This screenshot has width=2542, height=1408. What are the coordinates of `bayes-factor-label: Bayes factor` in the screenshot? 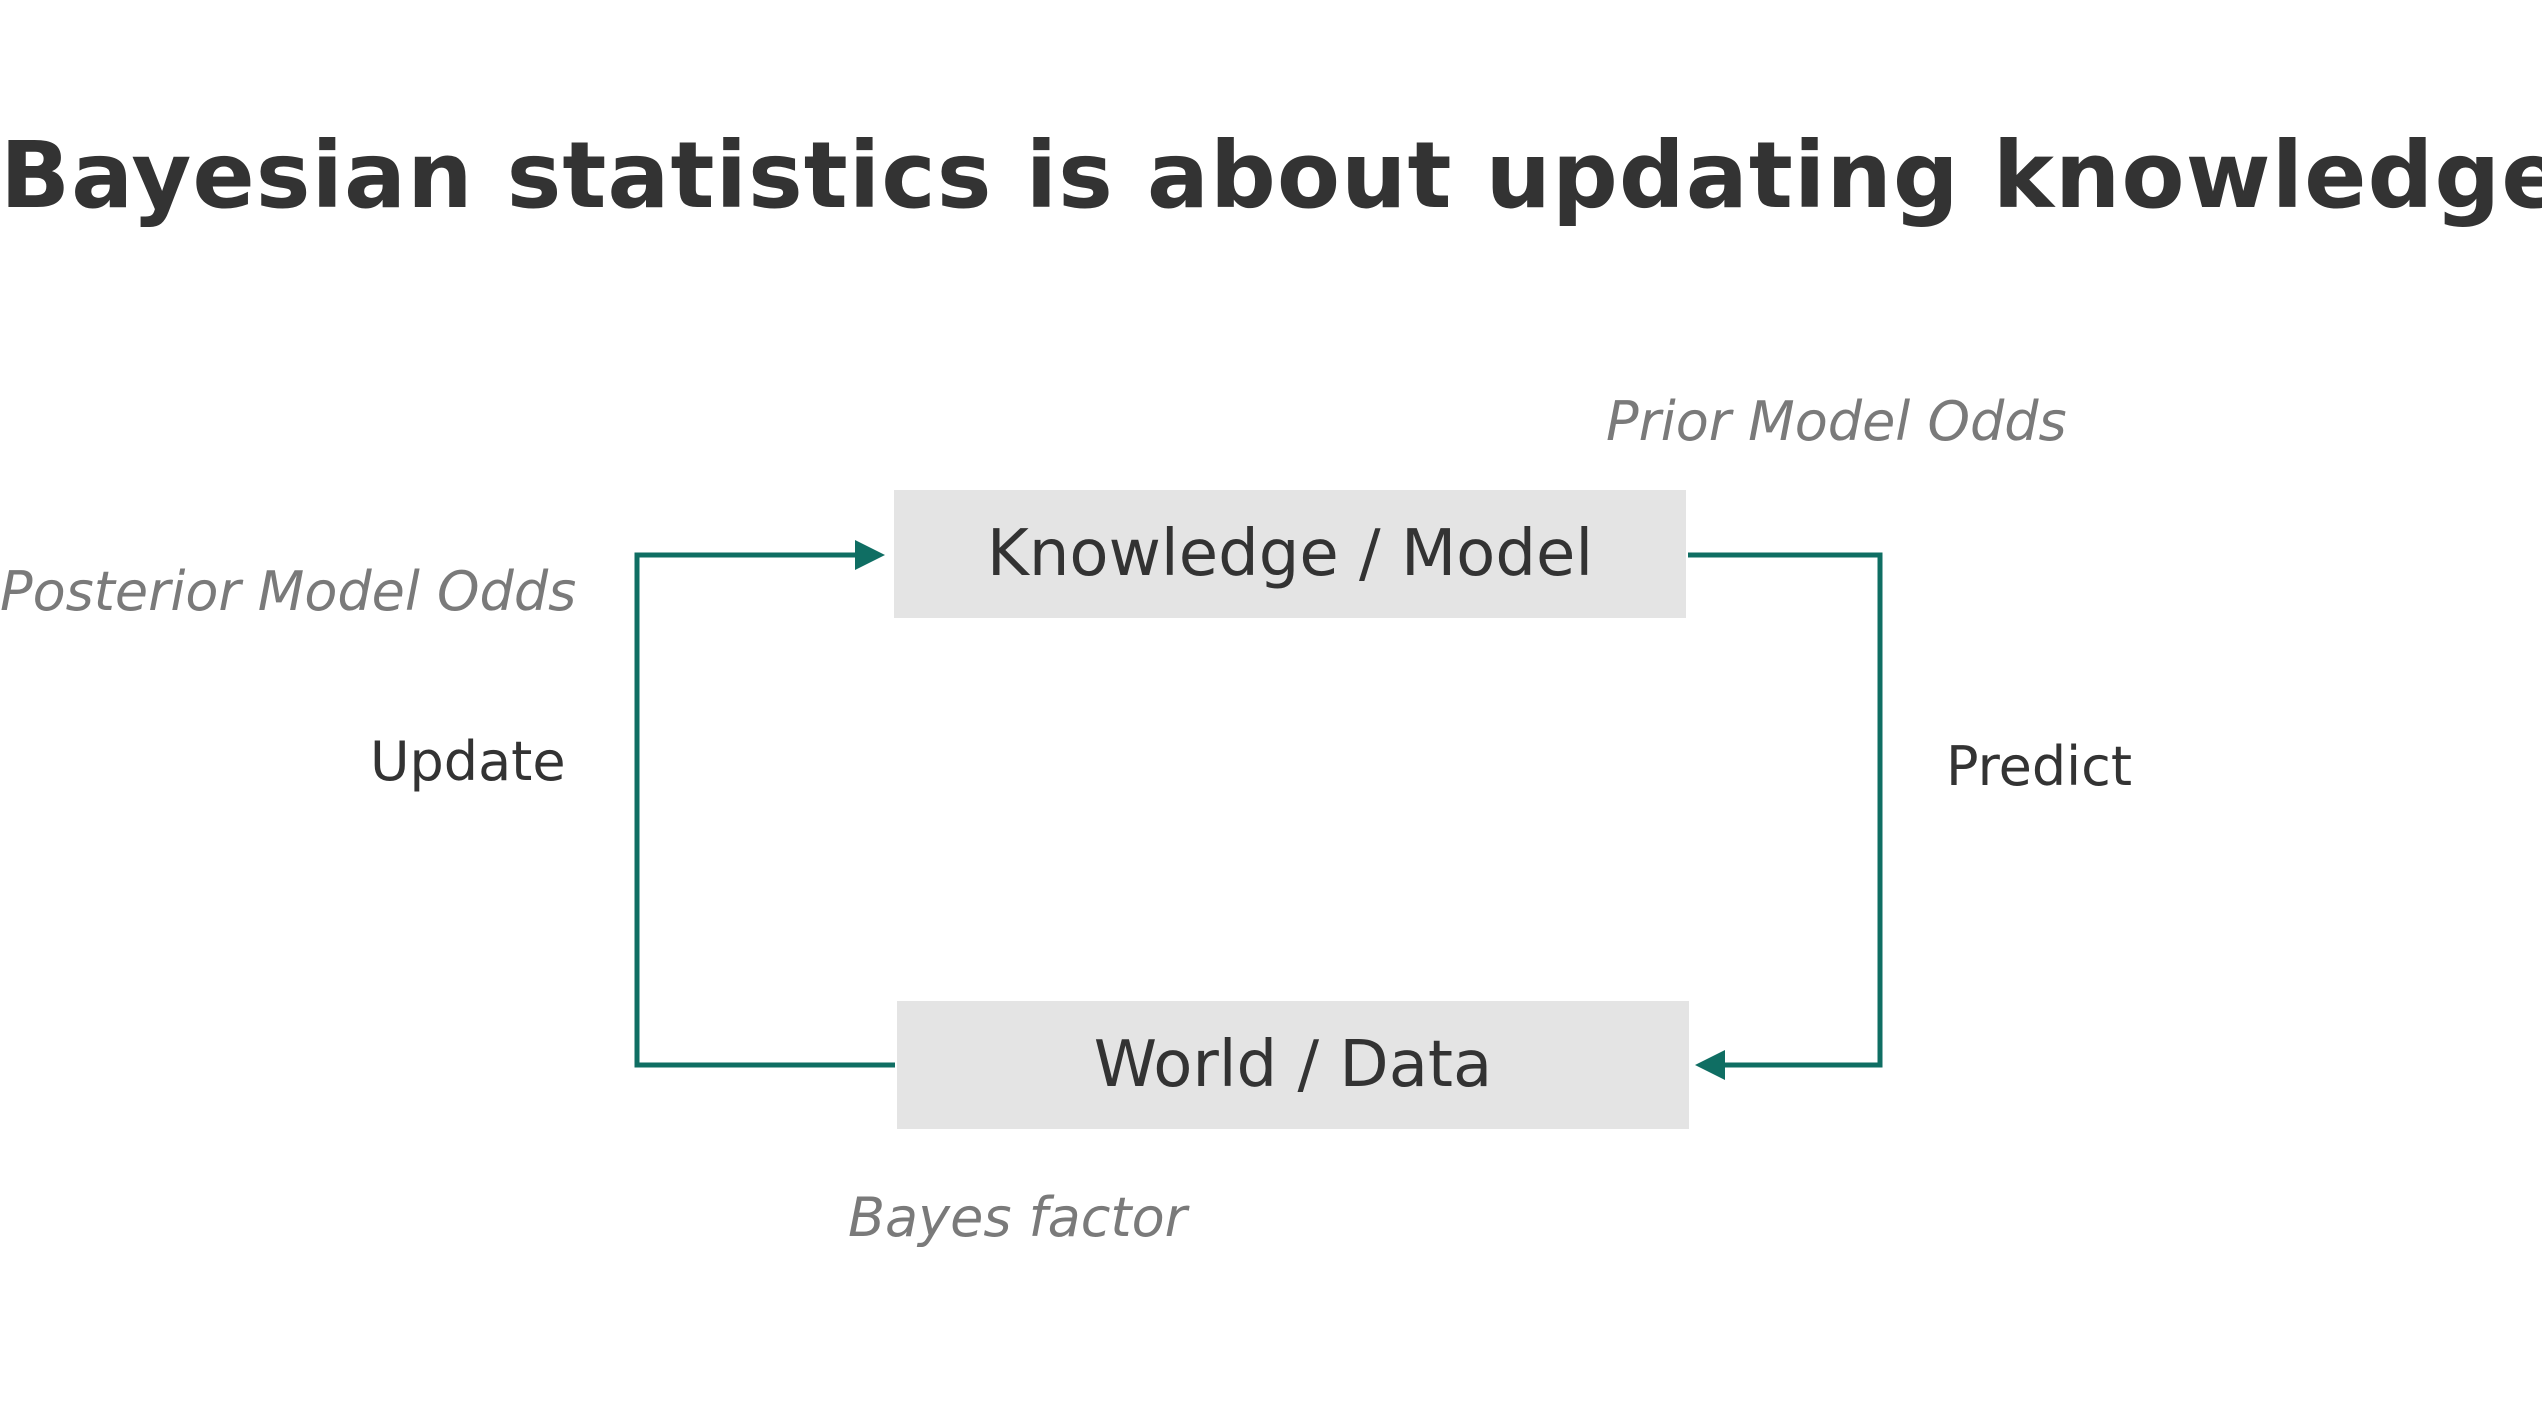 It's located at (1017, 1217).